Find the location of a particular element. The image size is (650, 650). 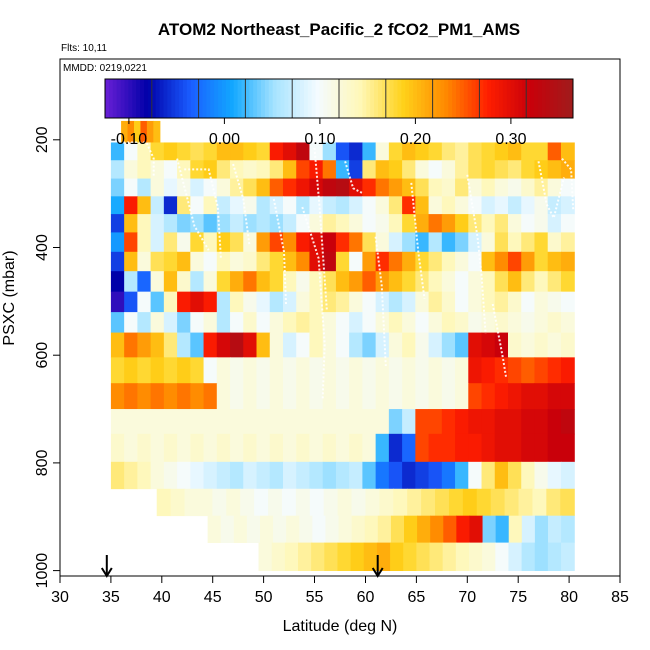

flight-track is located at coordinates (476, 254).